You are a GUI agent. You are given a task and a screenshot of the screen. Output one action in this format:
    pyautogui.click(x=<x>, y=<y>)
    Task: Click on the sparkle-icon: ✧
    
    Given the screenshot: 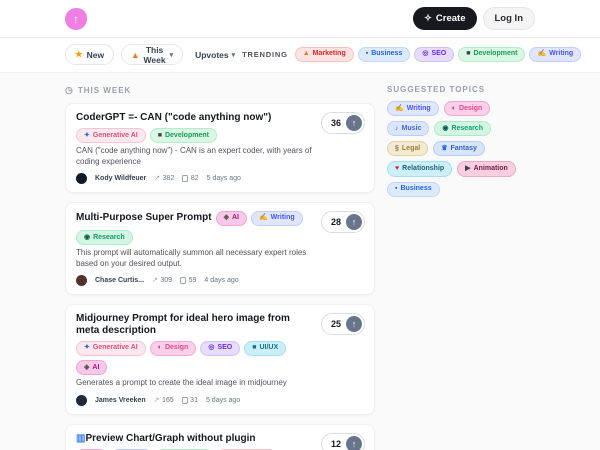 What is the action you would take?
    pyautogui.click(x=427, y=18)
    